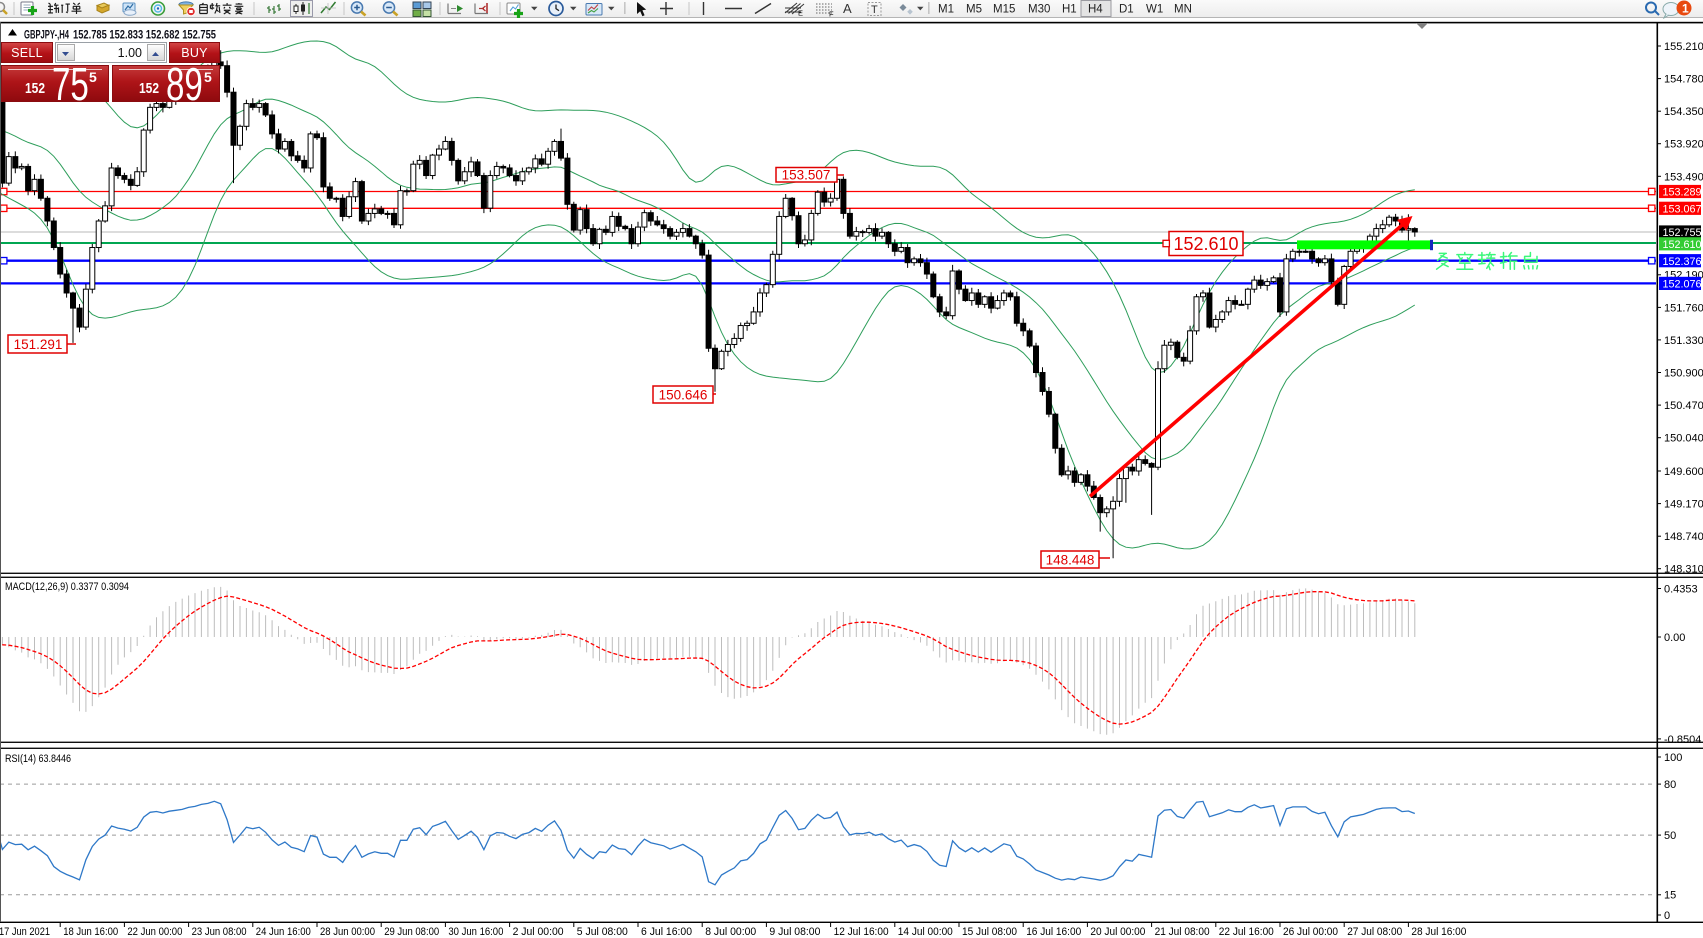  What do you see at coordinates (1682, 233) in the screenshot?
I see `svg-text: 152.755` at bounding box center [1682, 233].